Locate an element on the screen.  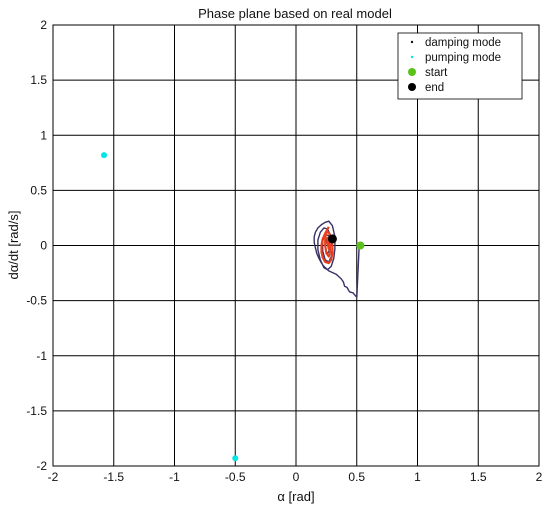
y-tick-label: -0.5 is located at coordinates (36, 301).